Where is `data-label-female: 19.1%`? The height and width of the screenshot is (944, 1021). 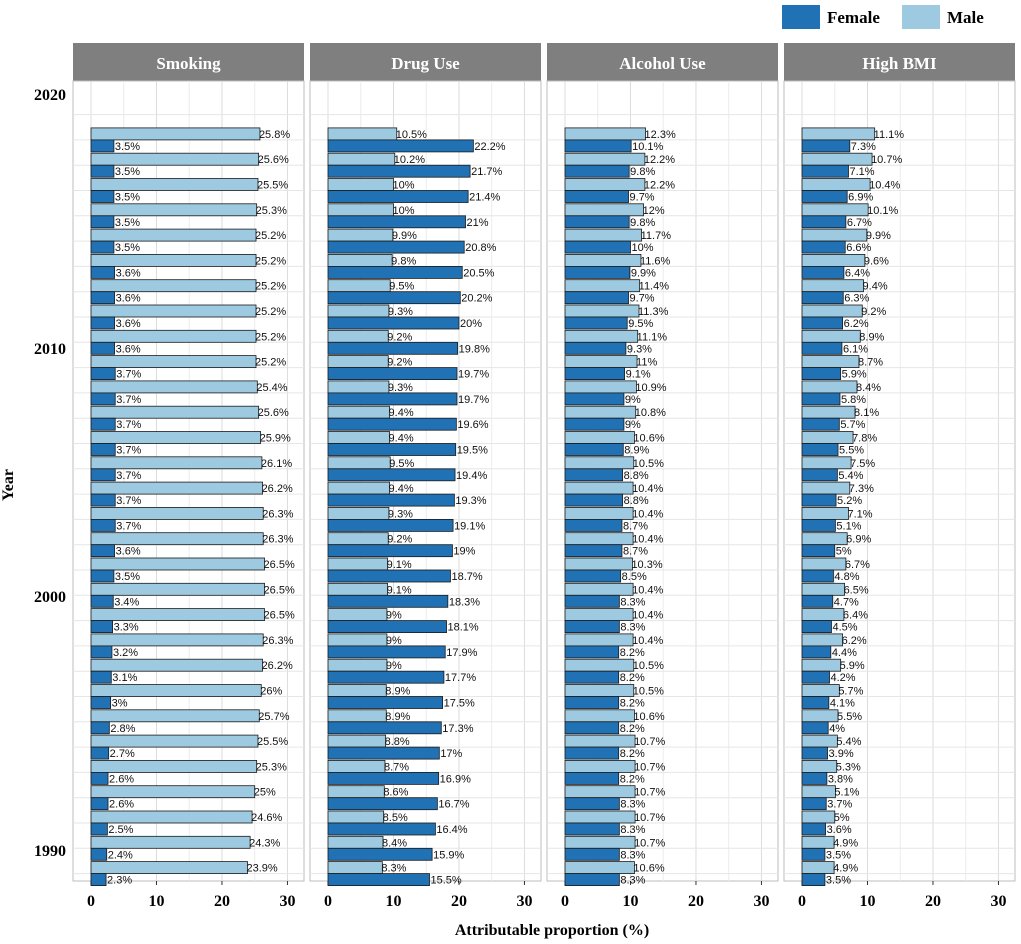
data-label-female: 19.1% is located at coordinates (469, 526).